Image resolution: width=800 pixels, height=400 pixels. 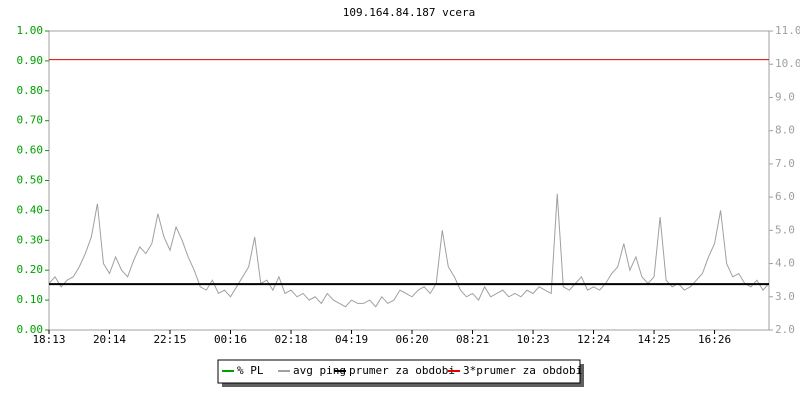 What do you see at coordinates (30, 90) in the screenshot?
I see `y-tick-label: 0.80` at bounding box center [30, 90].